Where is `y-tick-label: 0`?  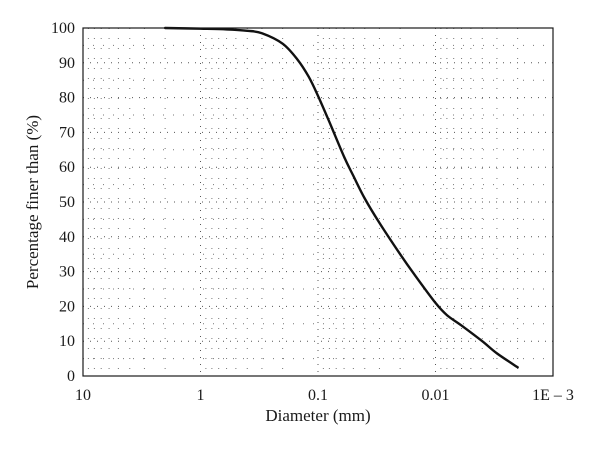 y-tick-label: 0 is located at coordinates (71, 376).